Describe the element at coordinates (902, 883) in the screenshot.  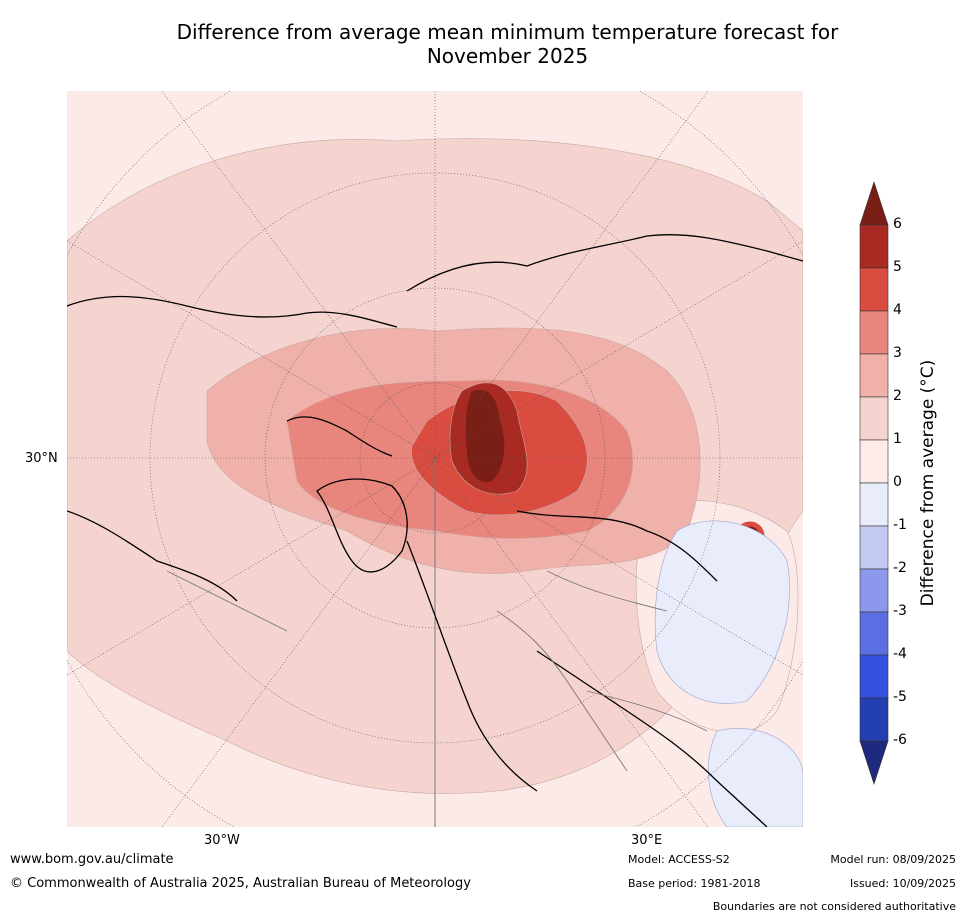
I see `footer-issued: Issued: 10/09/2025` at that location.